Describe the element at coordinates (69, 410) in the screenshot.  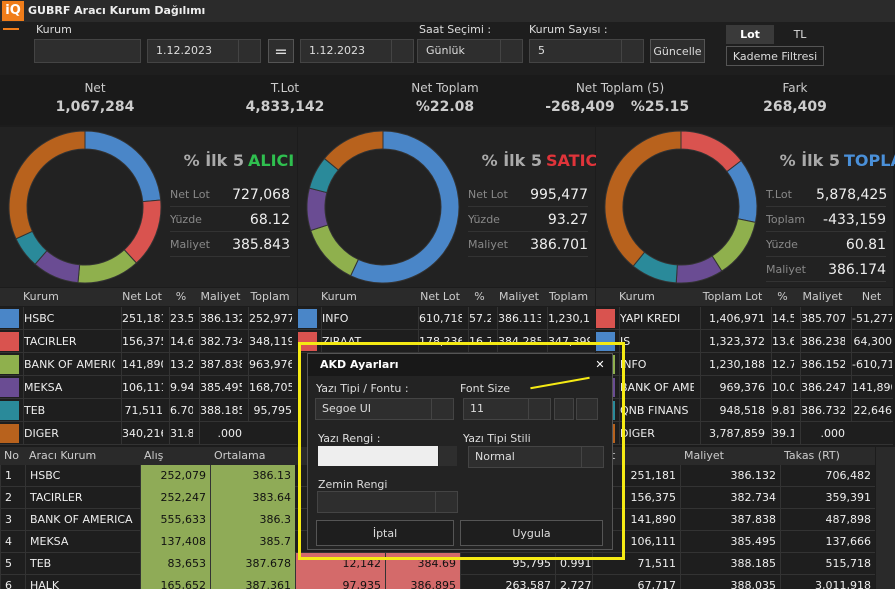
I see `table-cell: TEB` at that location.